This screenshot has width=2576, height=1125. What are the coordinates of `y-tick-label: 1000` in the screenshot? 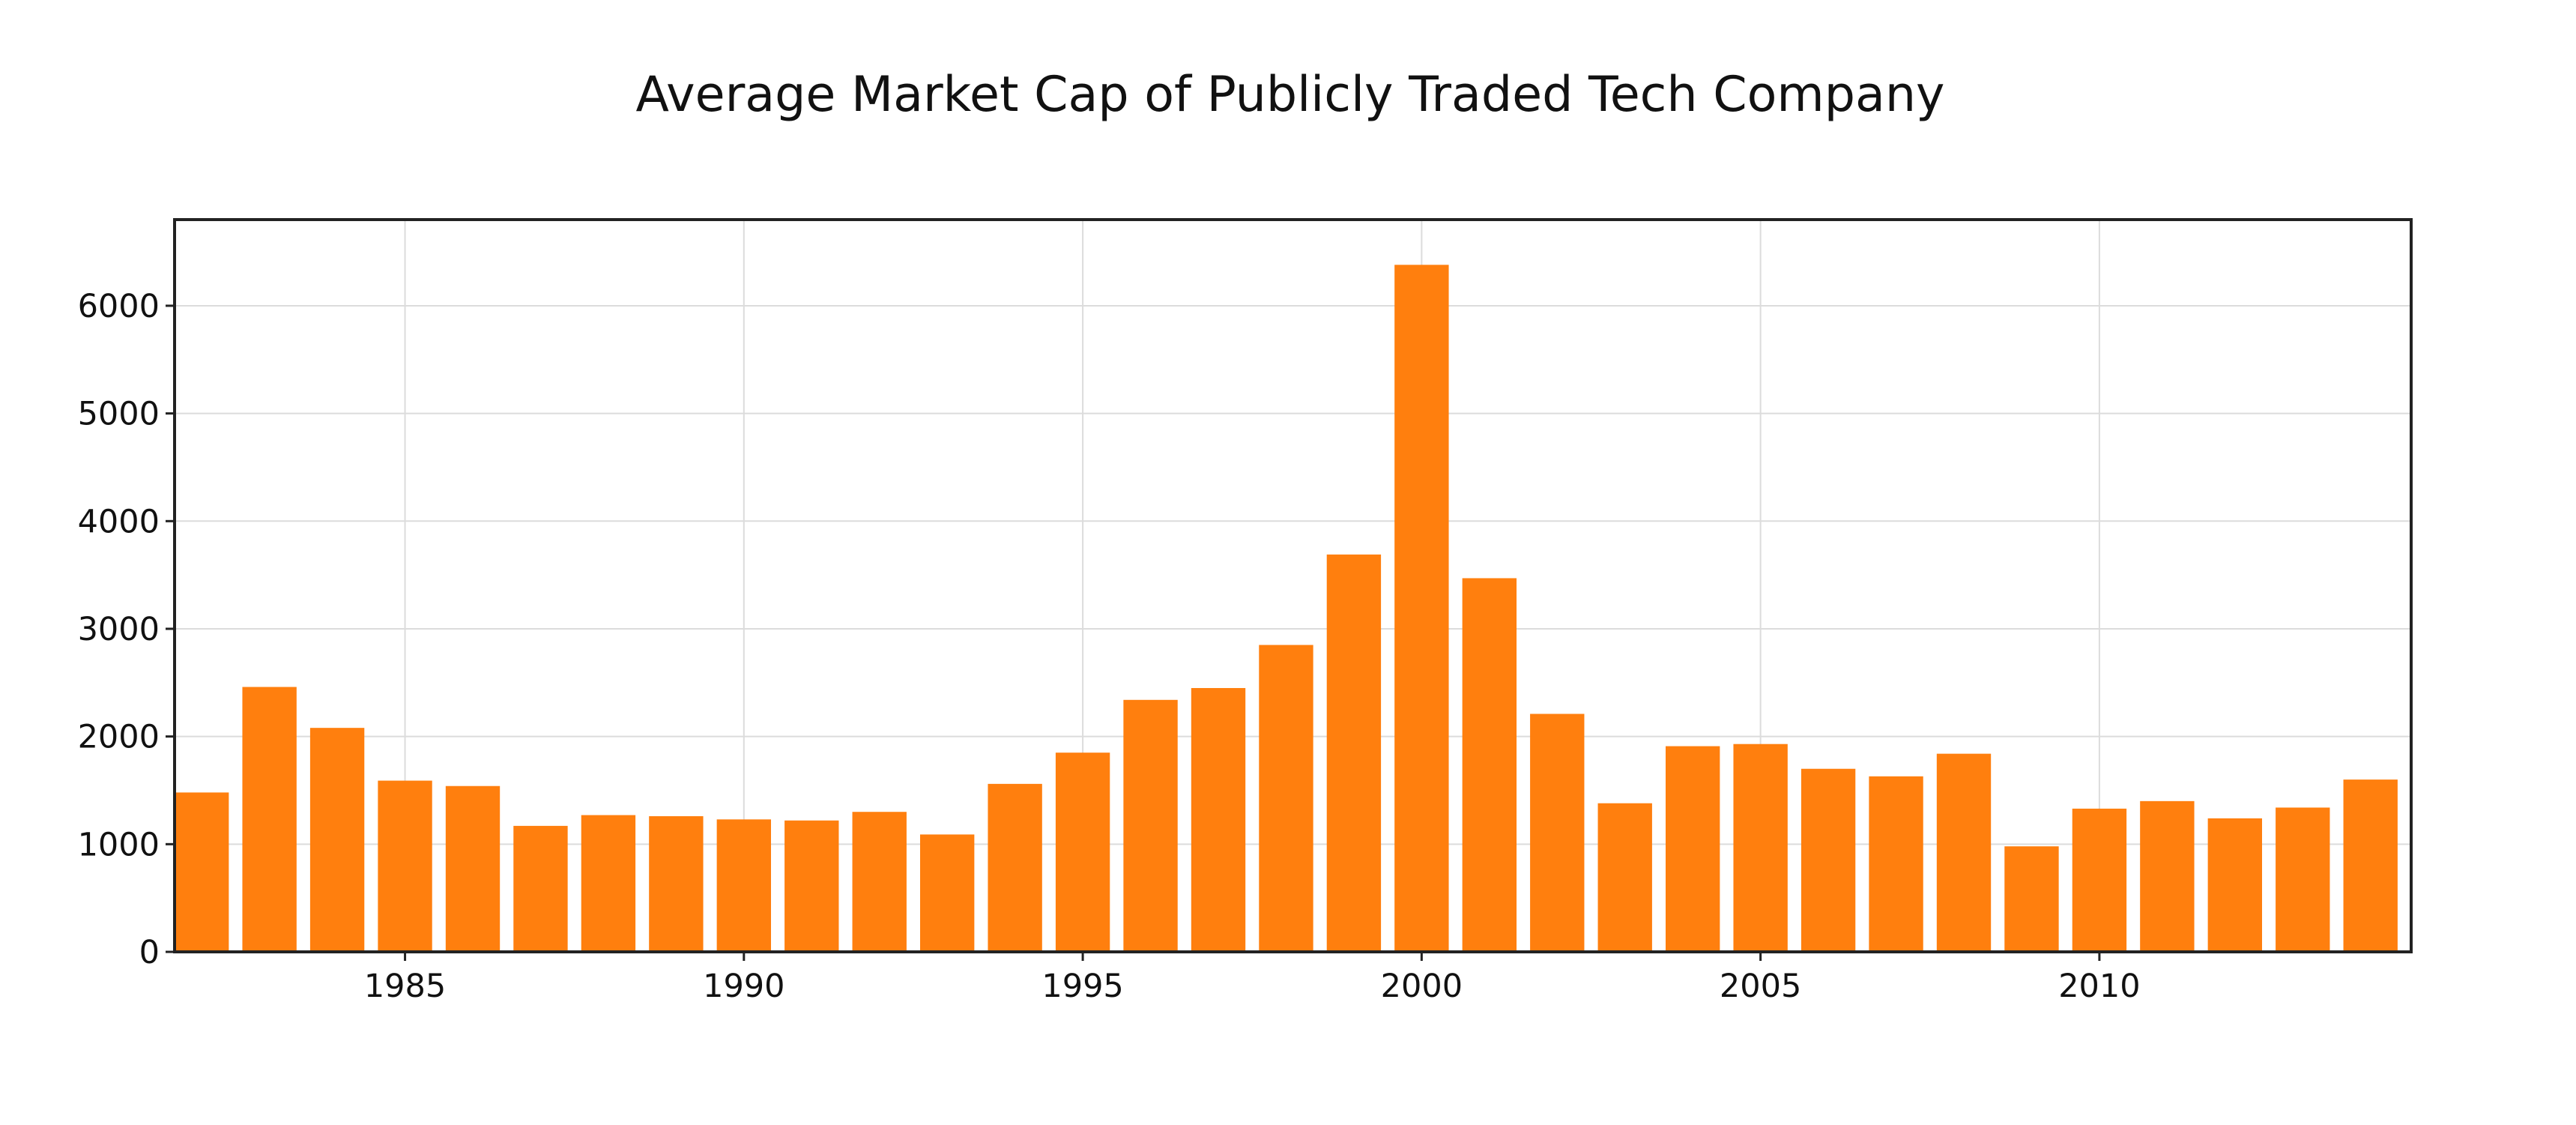 It's located at (119, 844).